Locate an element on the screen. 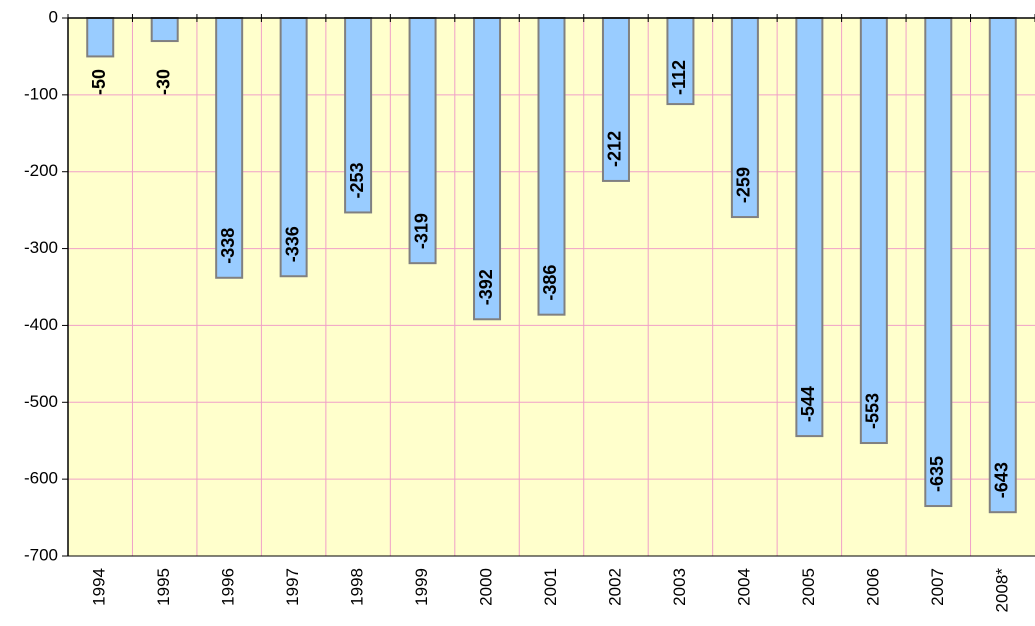  value-label: -259 is located at coordinates (744, 185).